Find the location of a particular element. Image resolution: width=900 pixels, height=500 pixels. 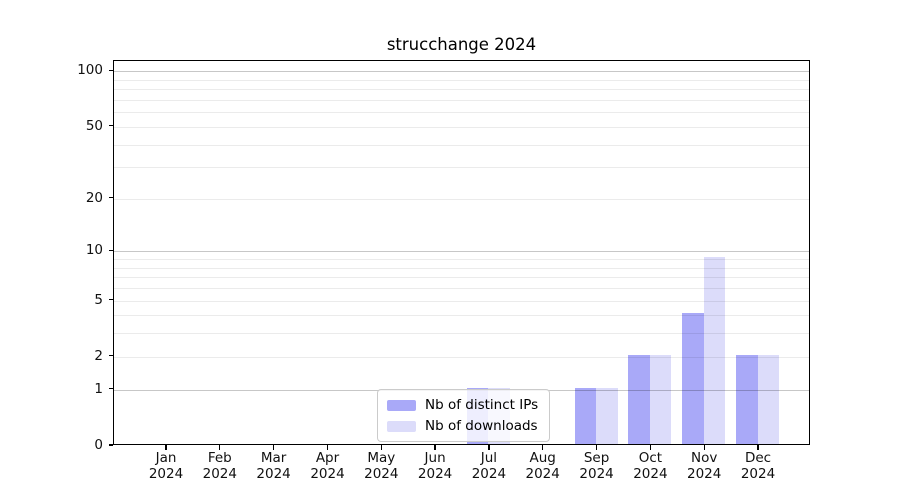

legend-item-distinct-ips: Nb of distinct IPs is located at coordinates (462, 405).